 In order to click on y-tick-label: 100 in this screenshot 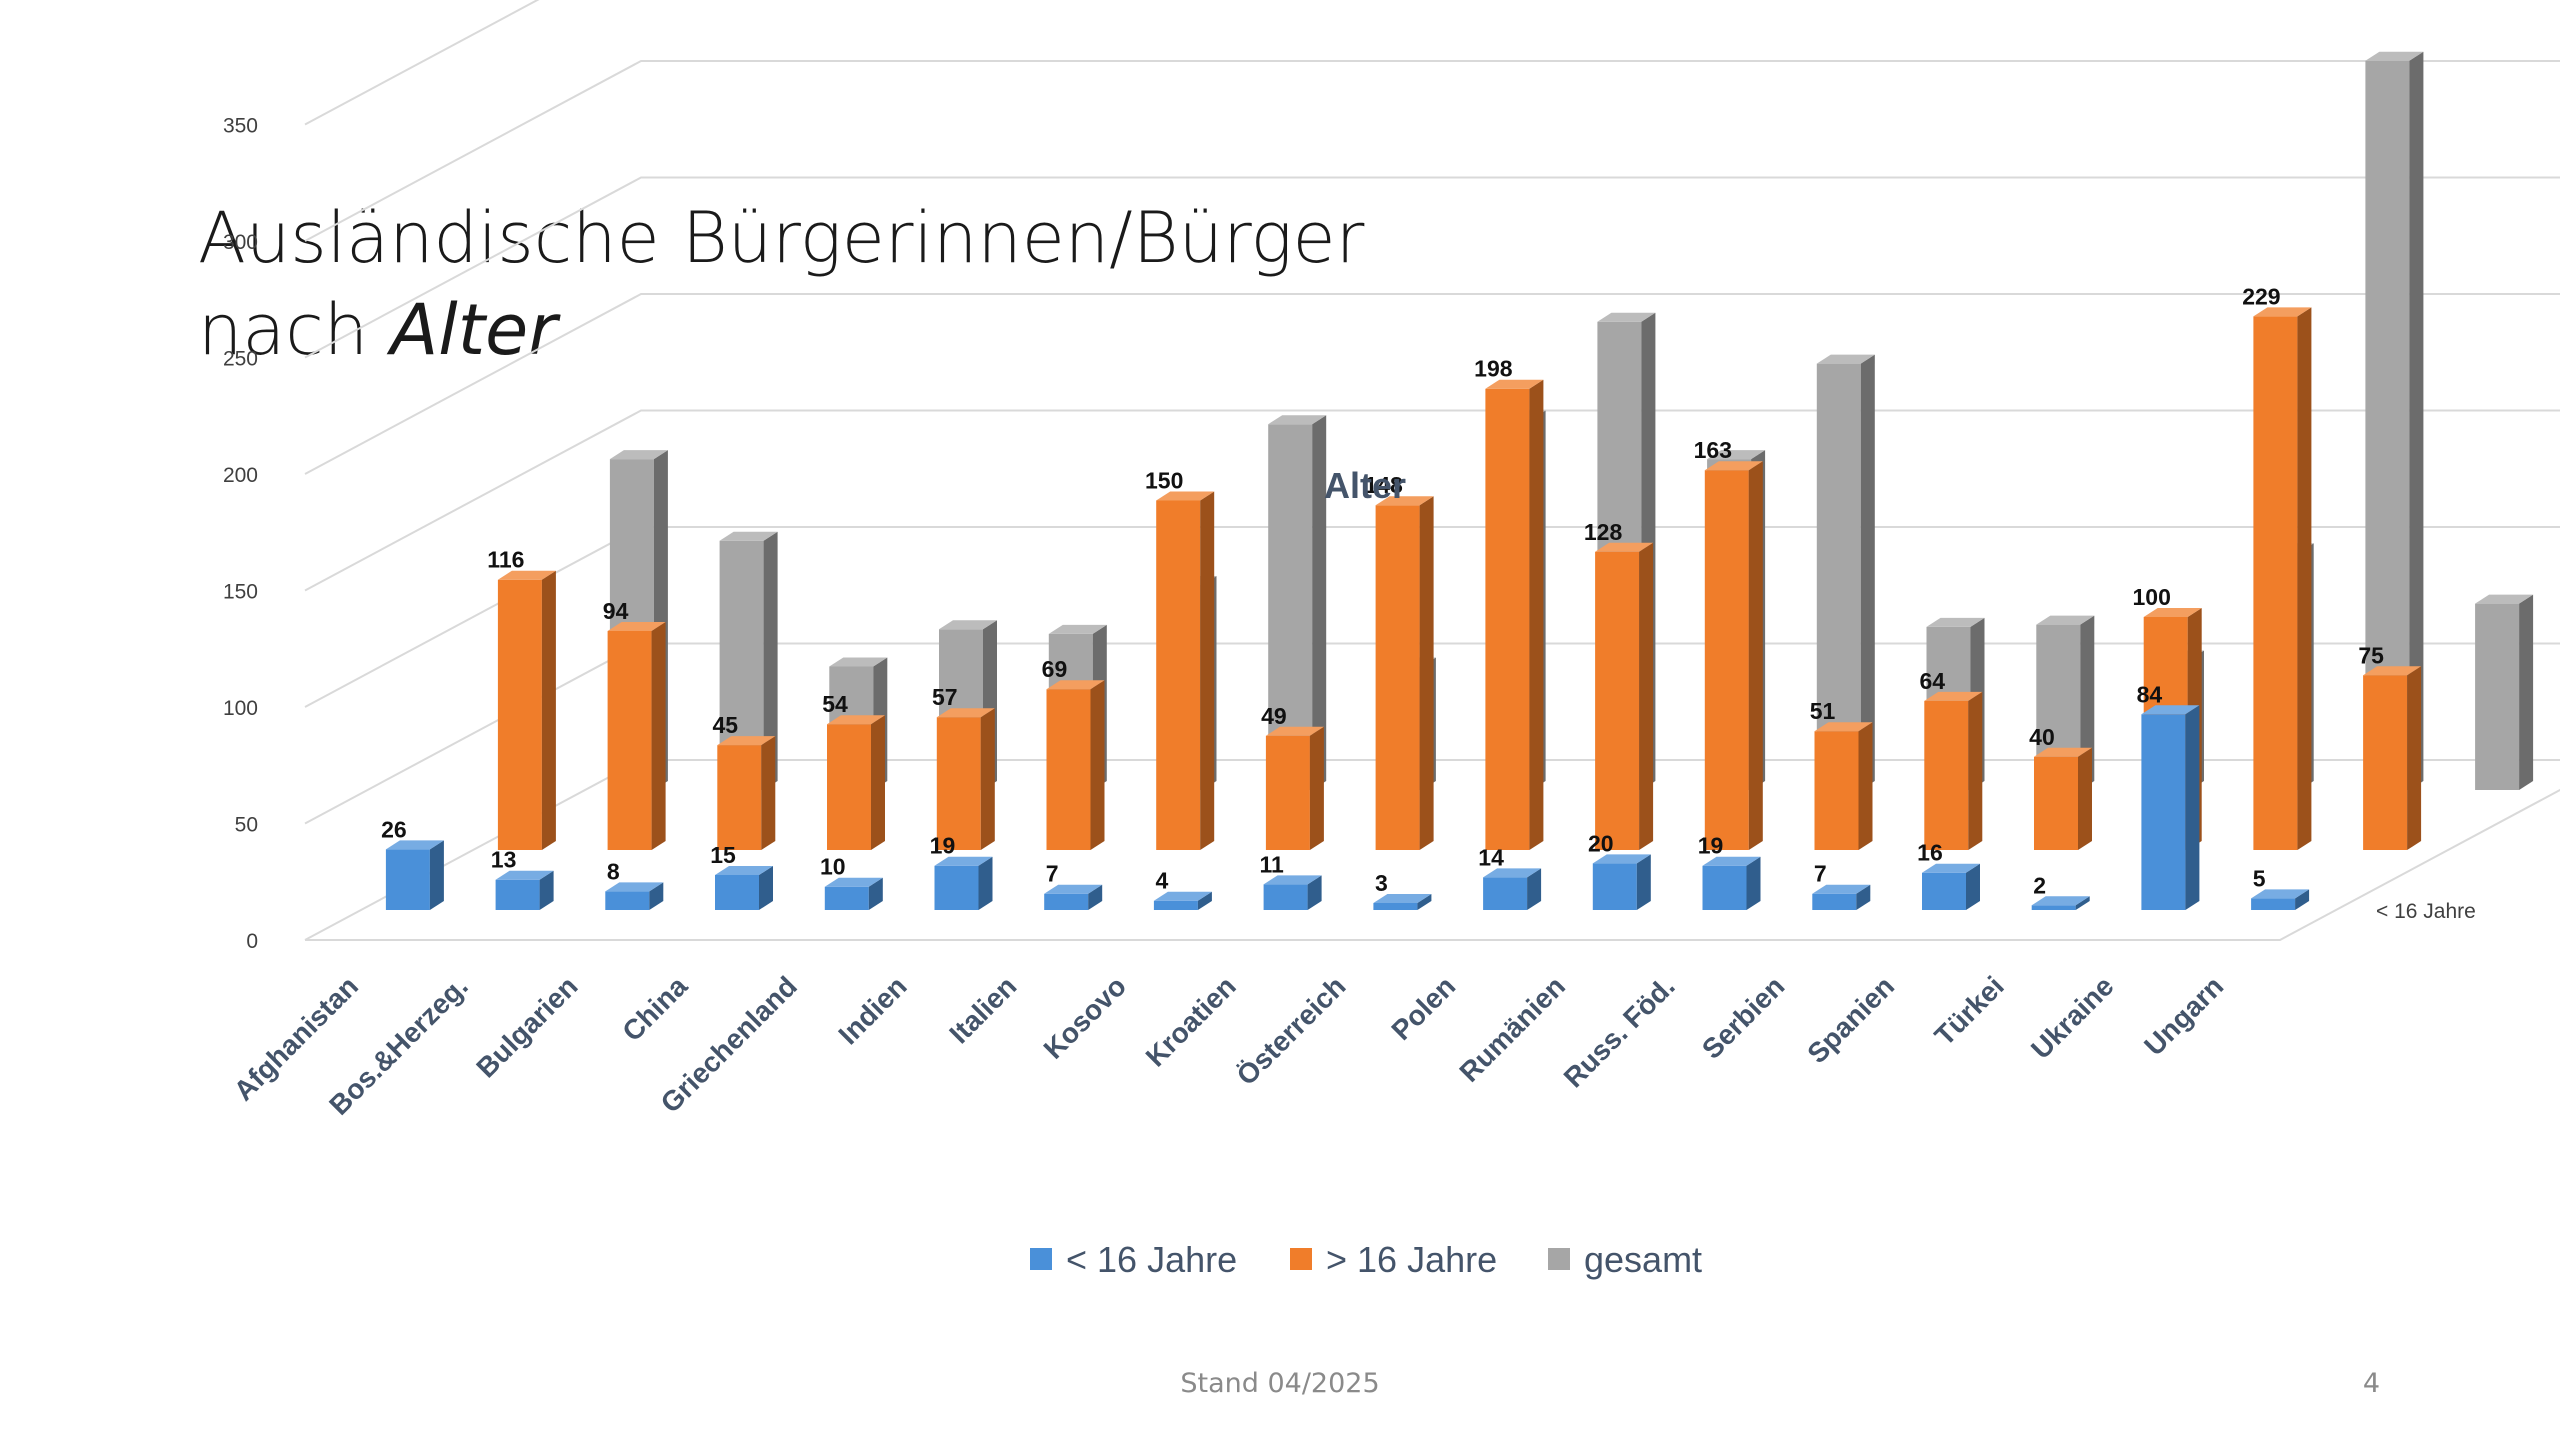, I will do `click(240, 708)`.